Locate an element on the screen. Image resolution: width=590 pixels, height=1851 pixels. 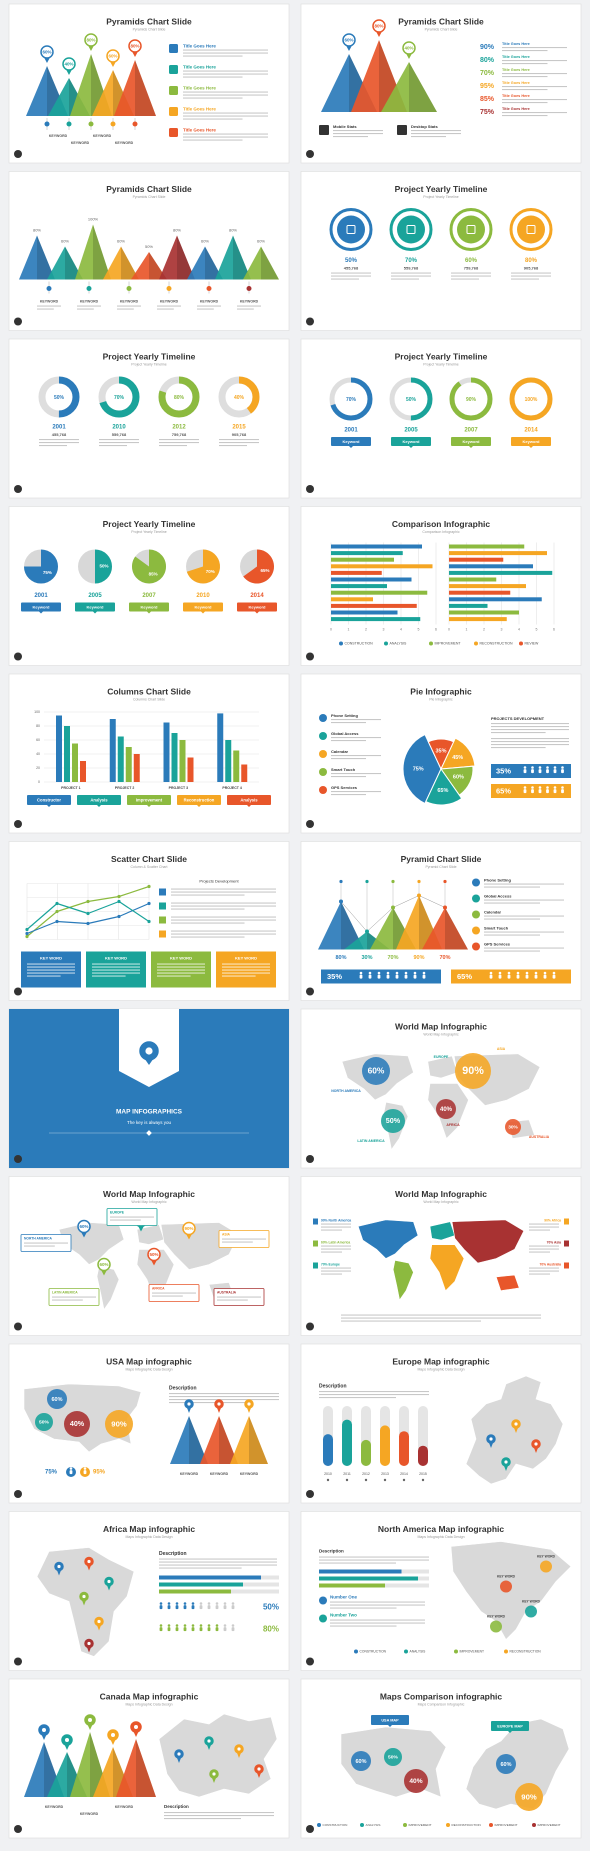
button-label: USA MAP is located at coordinates (390, 1720).